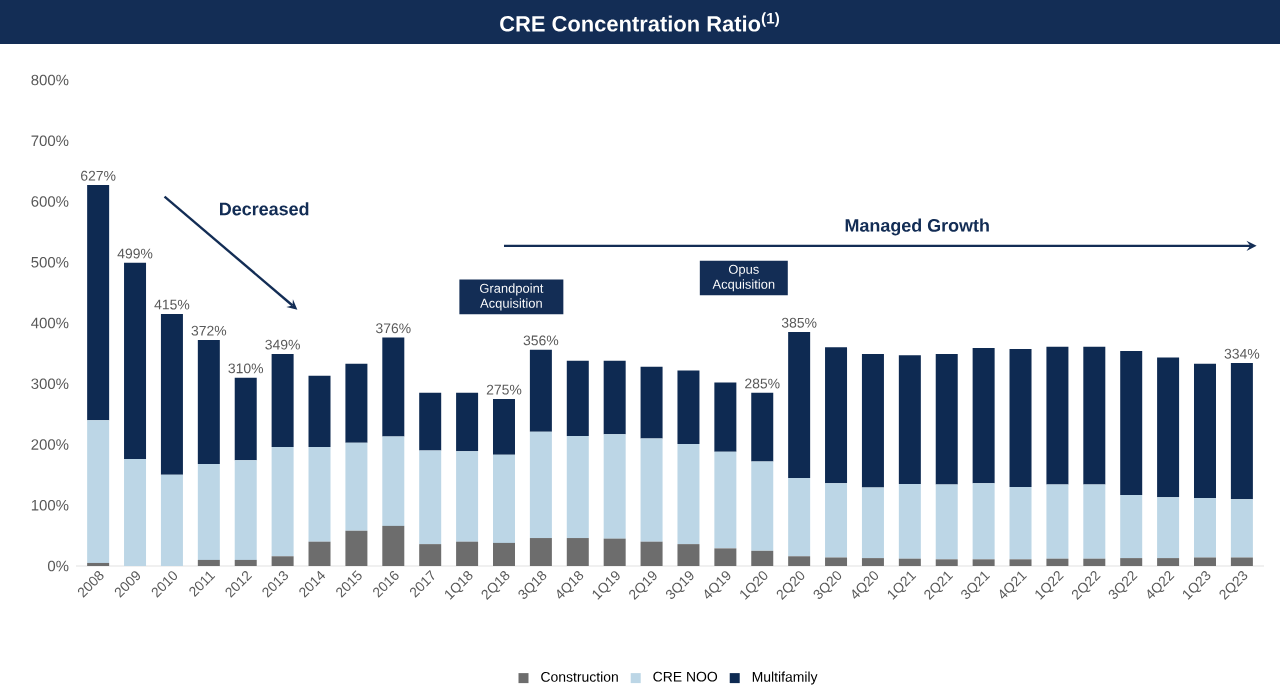 This screenshot has width=1280, height=692. I want to click on chart-title: CRE Concentration Ratio$^{(1)}$, so click(640, 22).